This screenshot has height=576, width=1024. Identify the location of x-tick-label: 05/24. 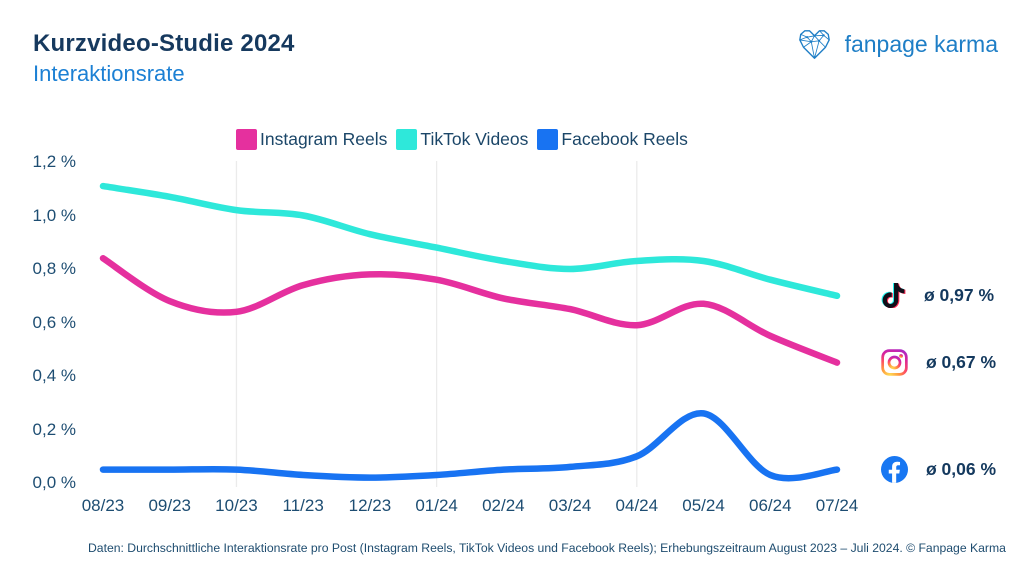
(703, 505).